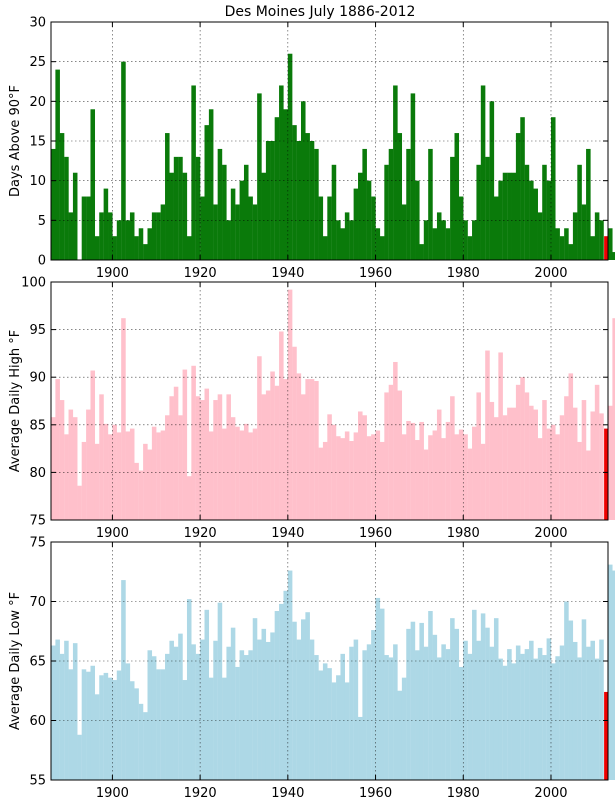 This screenshot has height=804, width=615. I want to click on chart-bar-3-1900, so click(114, 730).